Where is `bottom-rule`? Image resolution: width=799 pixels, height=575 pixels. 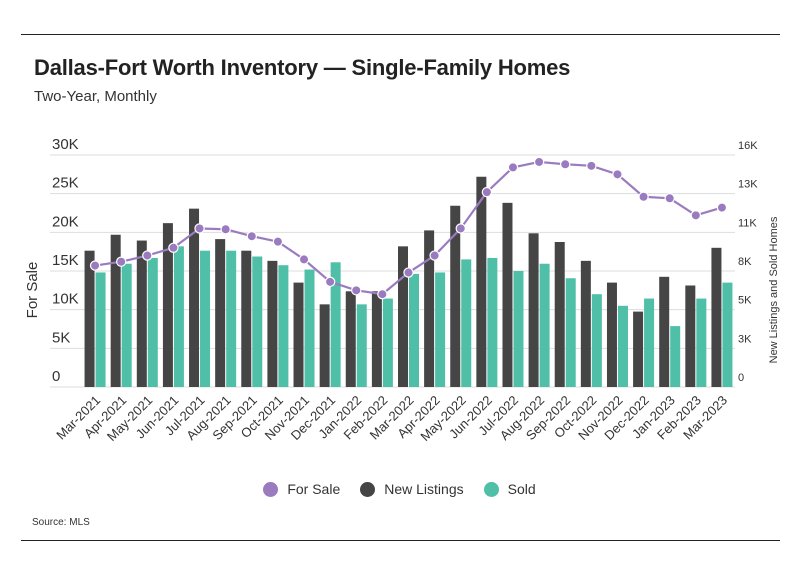 bottom-rule is located at coordinates (400, 540).